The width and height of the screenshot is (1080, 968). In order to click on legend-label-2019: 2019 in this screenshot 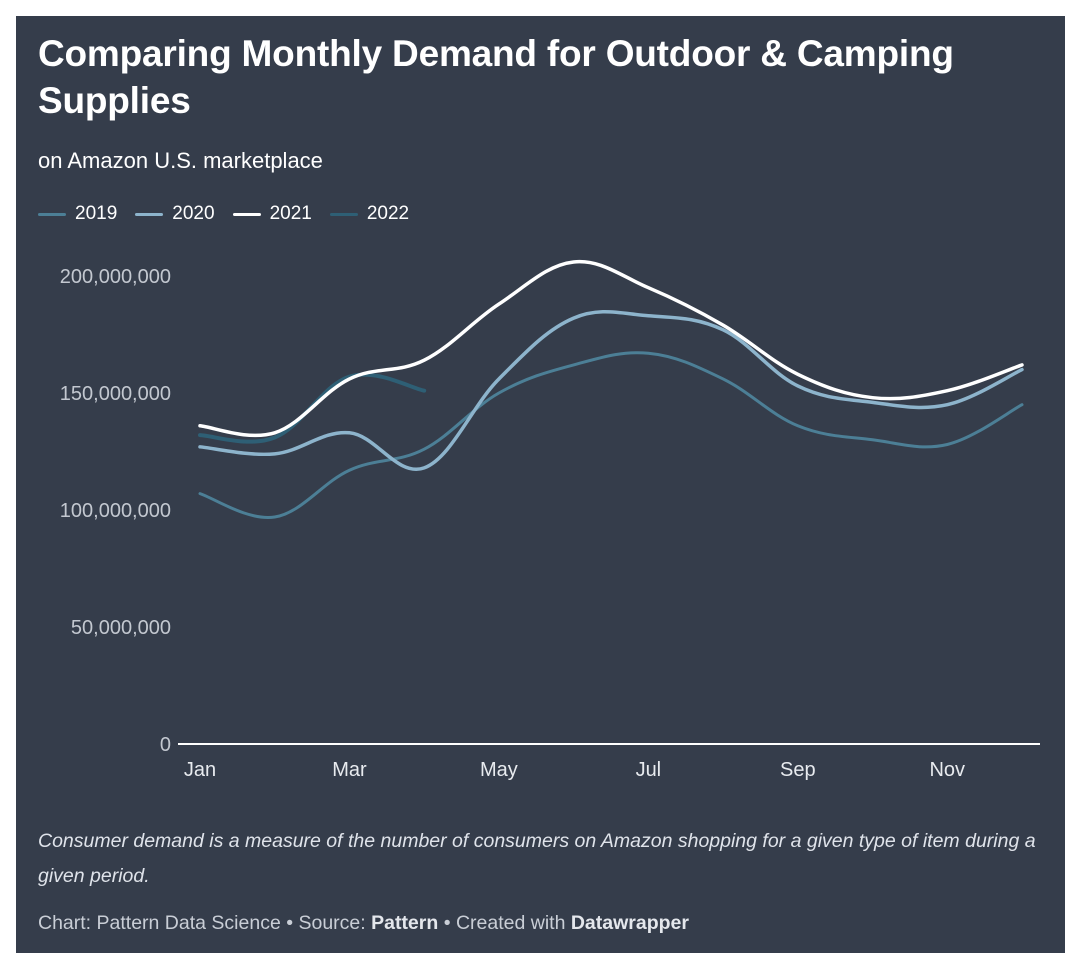, I will do `click(96, 213)`.